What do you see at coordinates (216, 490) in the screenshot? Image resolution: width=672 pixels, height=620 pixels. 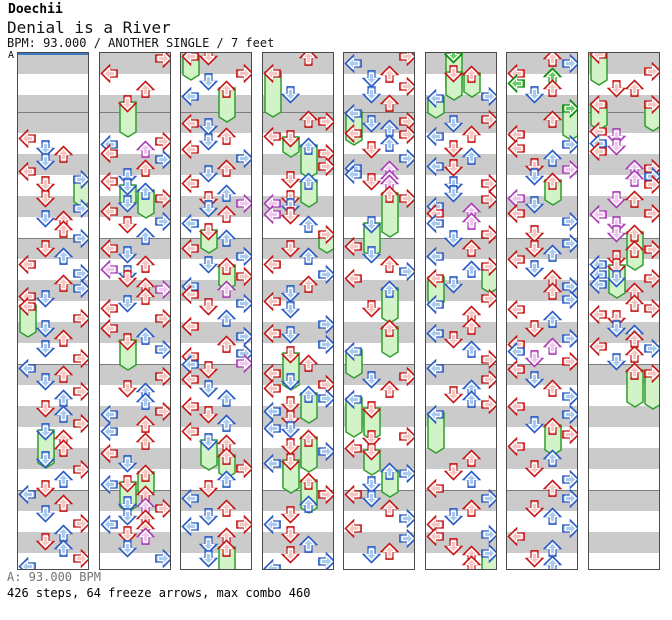 I see `measure-line` at bounding box center [216, 490].